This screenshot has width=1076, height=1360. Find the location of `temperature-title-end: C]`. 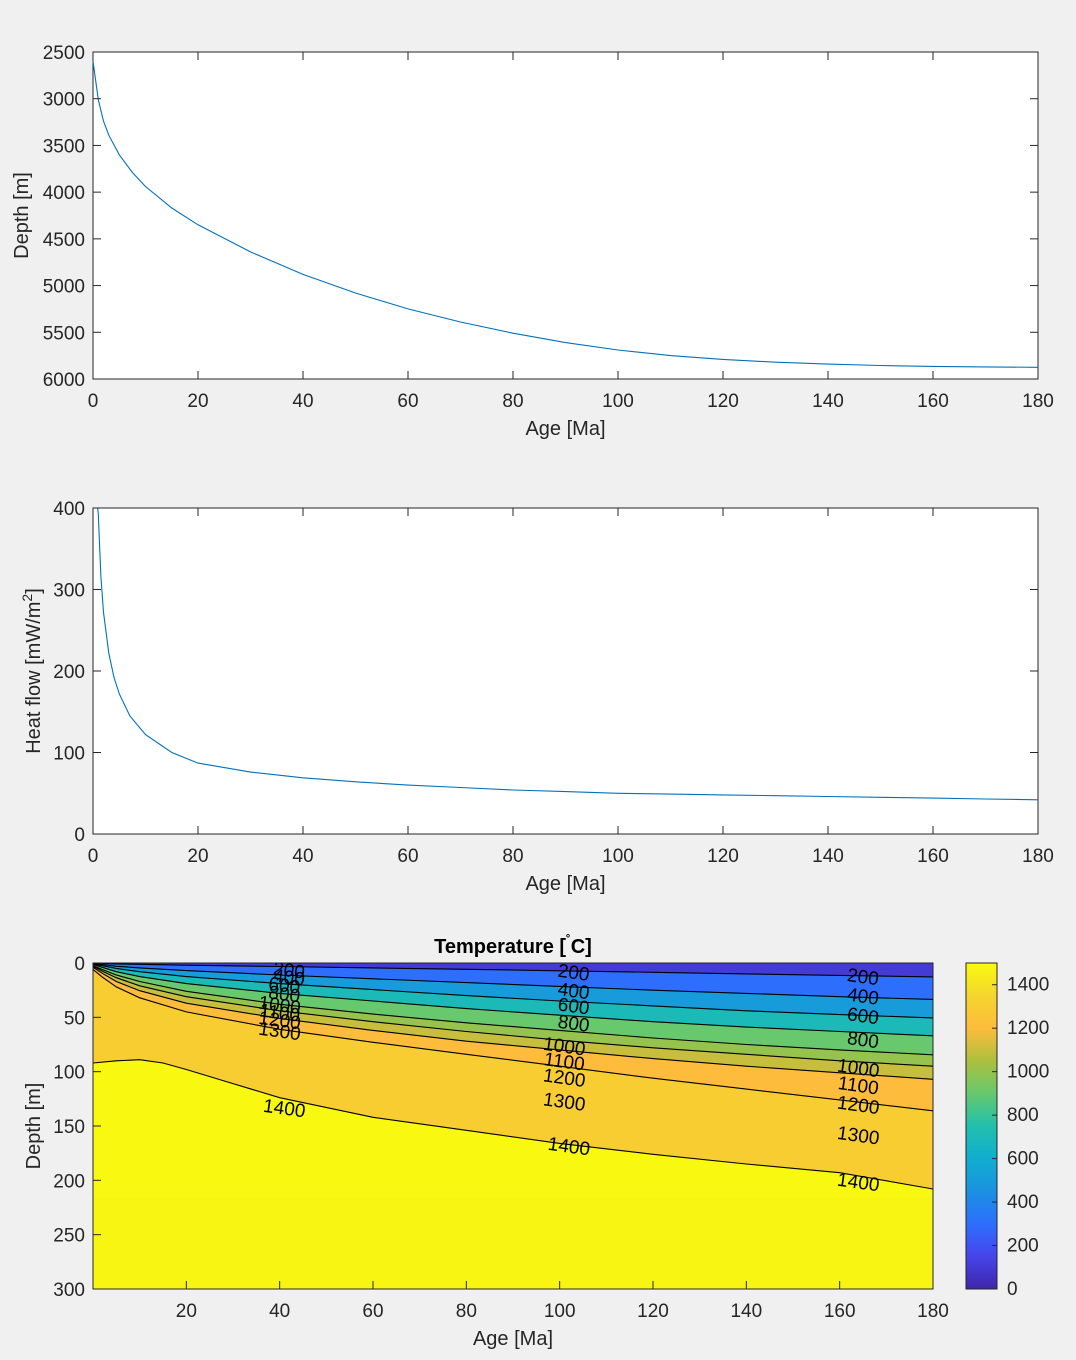

temperature-title-end: C] is located at coordinates (581, 947).